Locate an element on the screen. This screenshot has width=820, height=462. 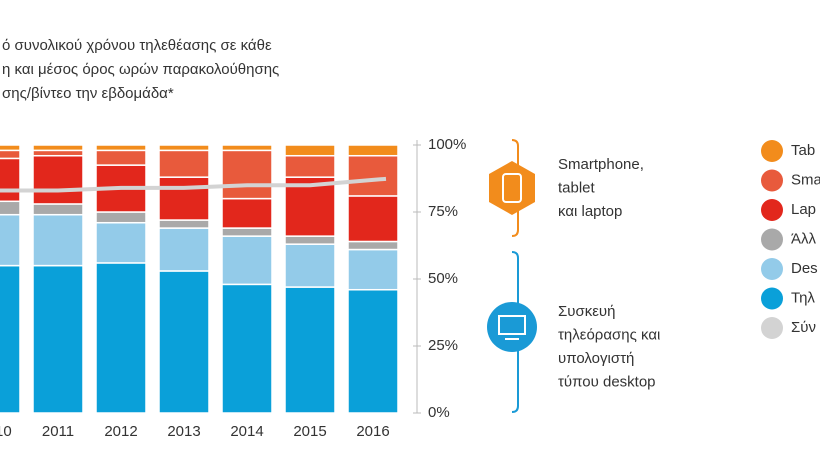
legend-label: Σύν is located at coordinates (803, 327).